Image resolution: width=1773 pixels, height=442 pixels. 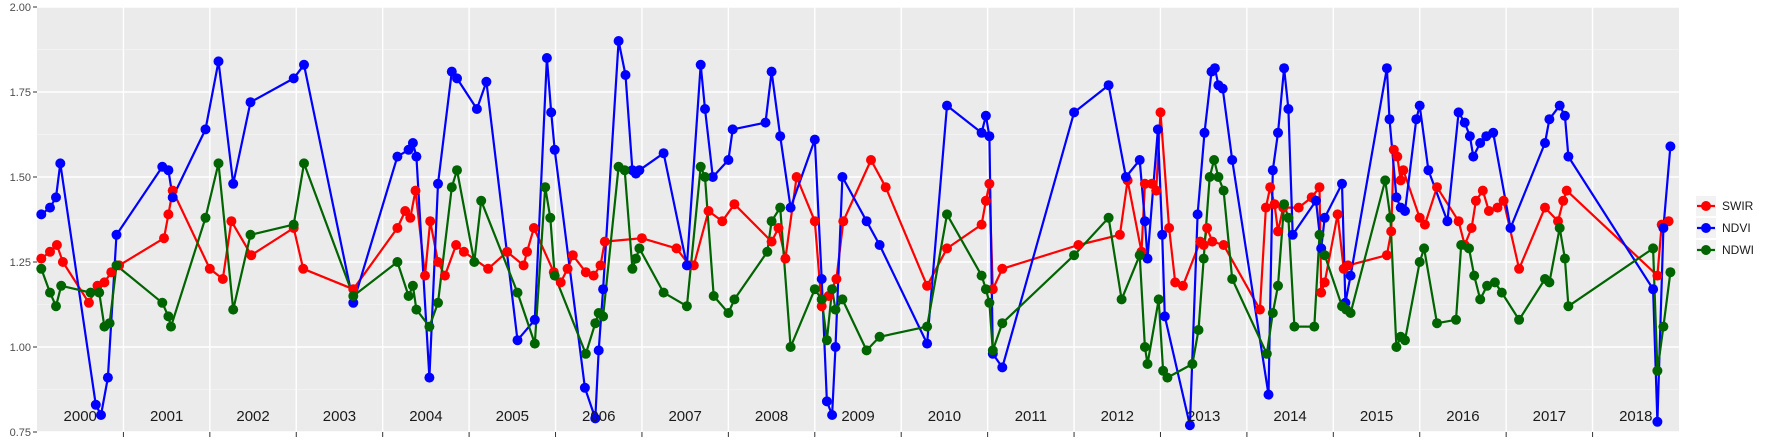 I want to click on legend-point-ndwi, so click(x=1706, y=250).